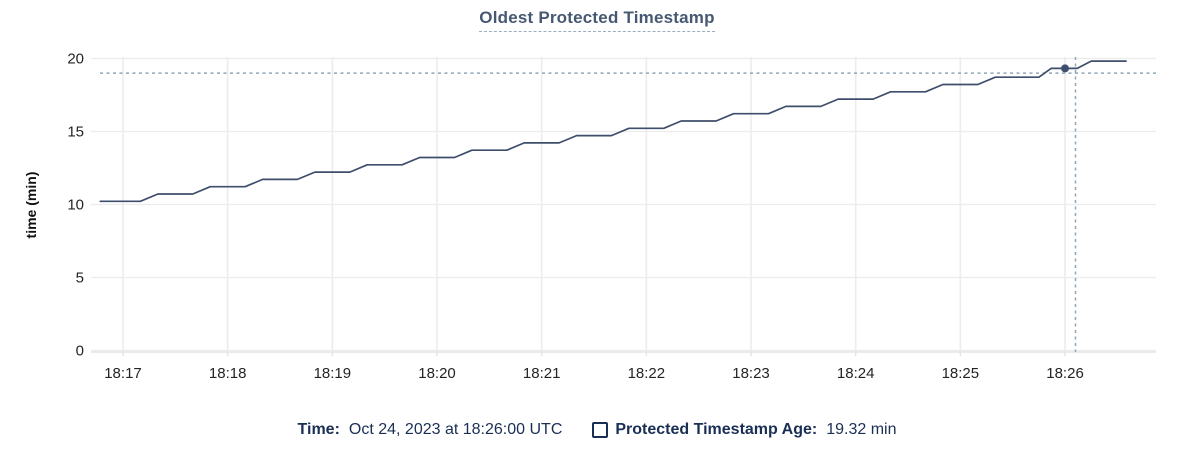 This screenshot has height=466, width=1194. What do you see at coordinates (961, 373) in the screenshot?
I see `x-tick-label: 18:25` at bounding box center [961, 373].